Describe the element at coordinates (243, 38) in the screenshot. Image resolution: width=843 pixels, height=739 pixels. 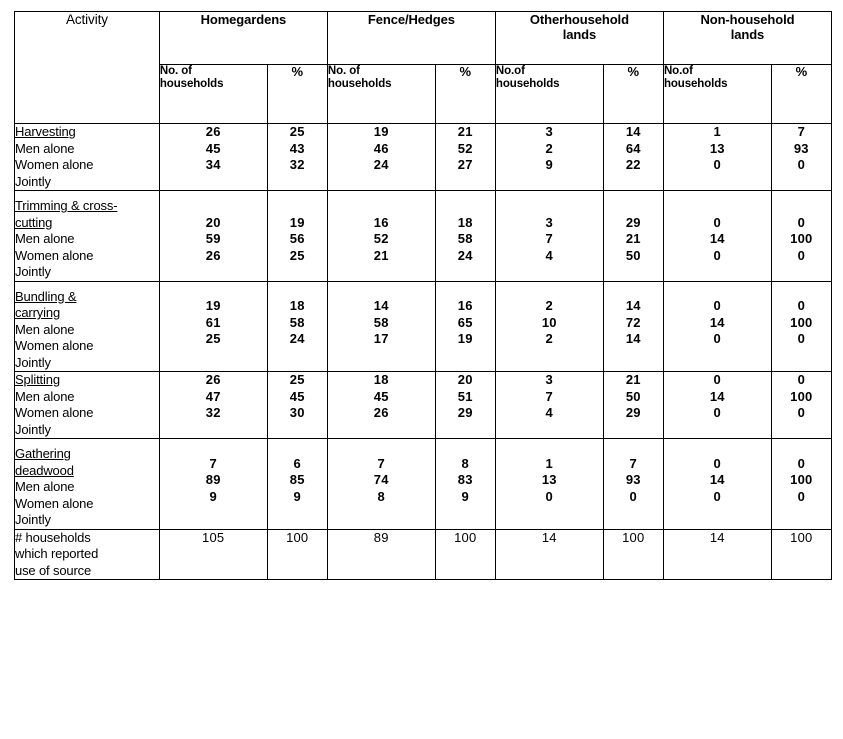
I see `header-group-homegardens: Homegardens` at that location.